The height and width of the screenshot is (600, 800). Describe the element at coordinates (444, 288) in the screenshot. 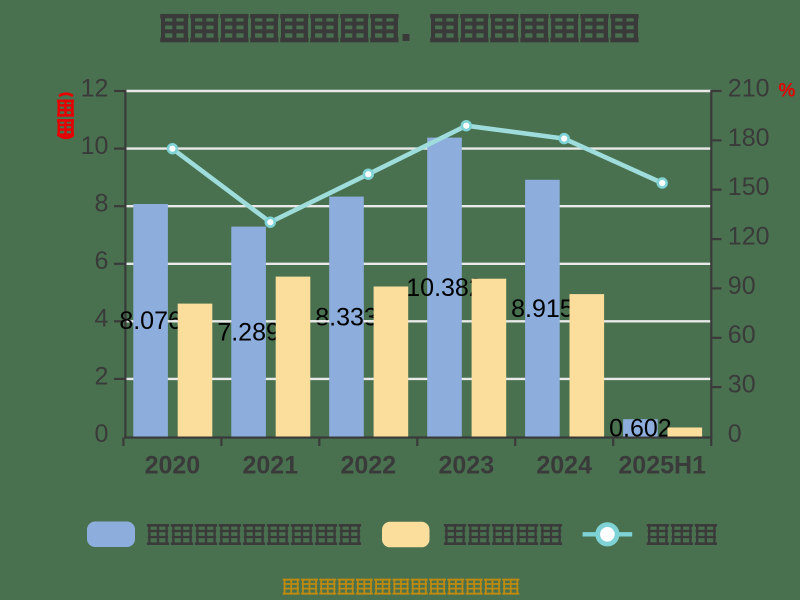

I see `svg-text: 10.382` at that location.